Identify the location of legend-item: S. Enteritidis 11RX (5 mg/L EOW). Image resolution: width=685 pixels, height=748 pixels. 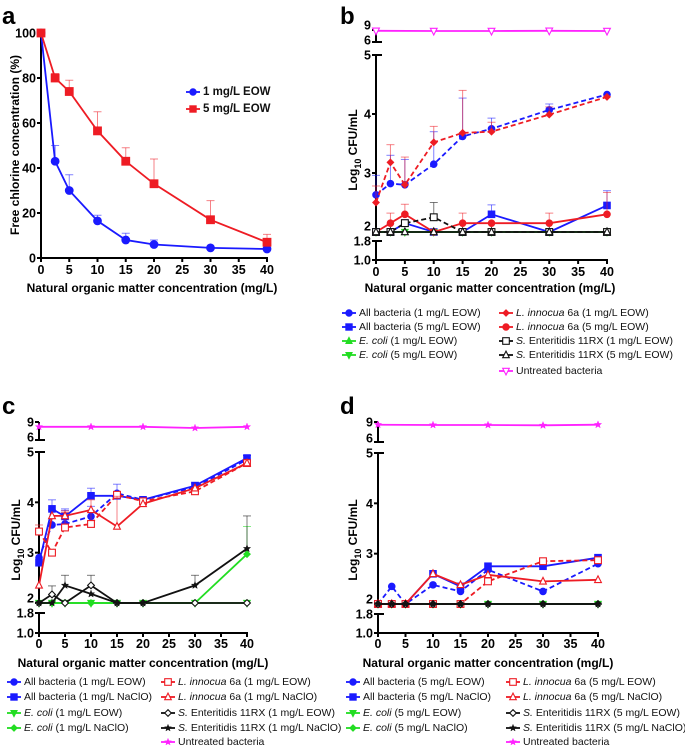
(592, 712).